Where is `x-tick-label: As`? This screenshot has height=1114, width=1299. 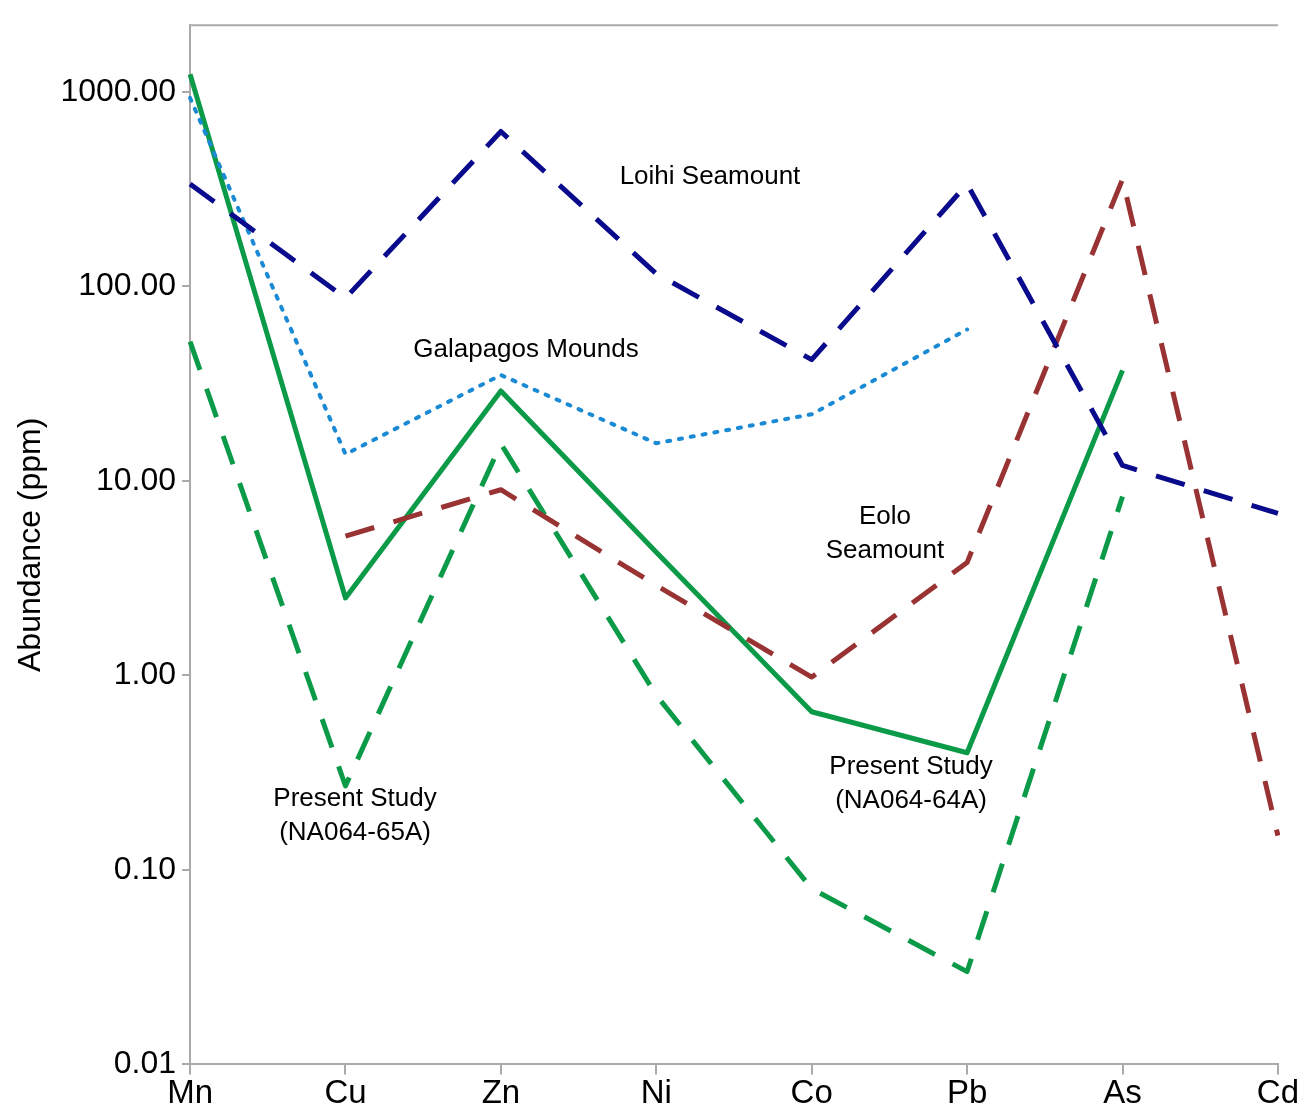
x-tick-label: As is located at coordinates (1122, 1092).